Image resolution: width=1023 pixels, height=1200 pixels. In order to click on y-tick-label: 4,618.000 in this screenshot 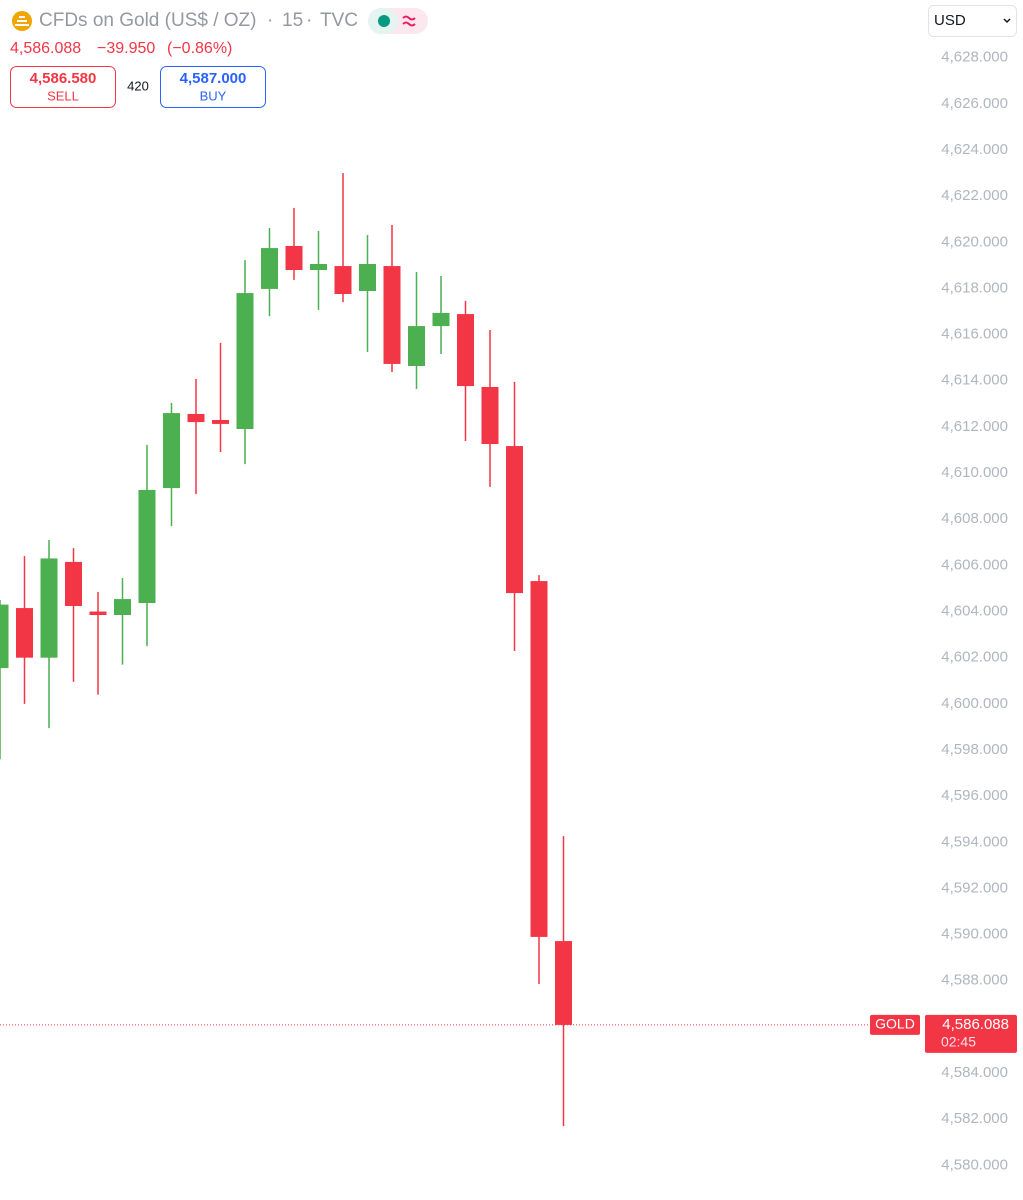, I will do `click(974, 287)`.